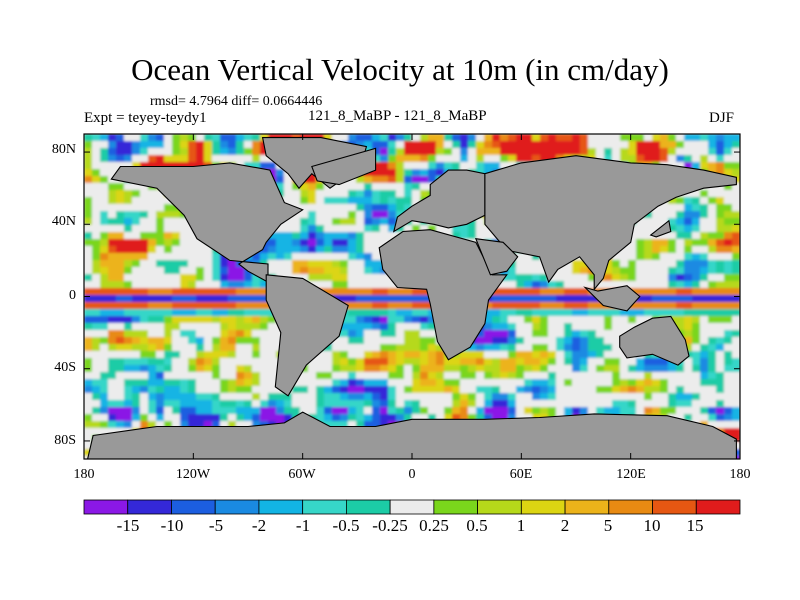  I want to click on experiment-text: Expt = teyey-teydy1, so click(145, 118).